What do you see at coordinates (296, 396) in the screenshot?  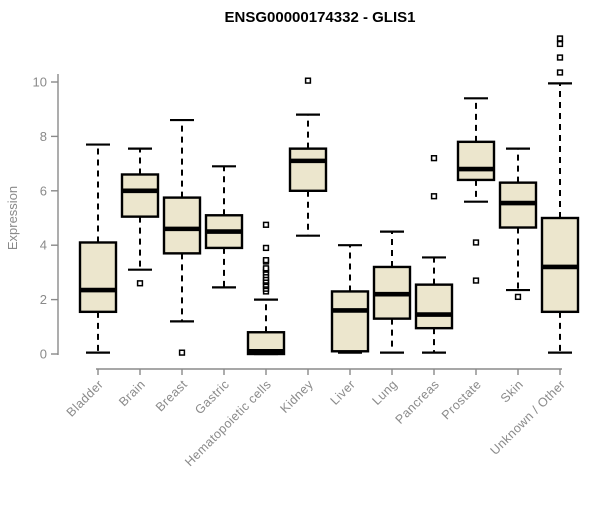 I see `x-tick-label: Kidney` at bounding box center [296, 396].